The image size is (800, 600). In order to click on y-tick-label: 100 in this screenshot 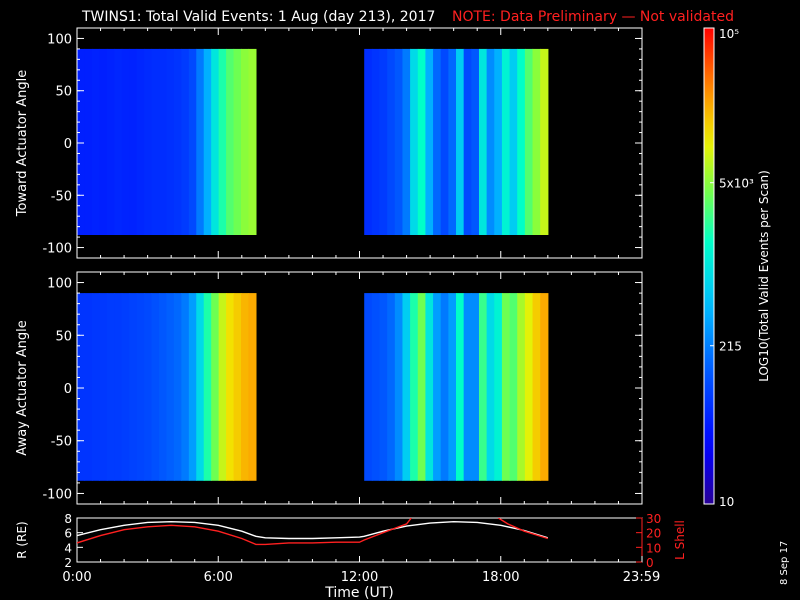, I will do `click(59, 39)`.